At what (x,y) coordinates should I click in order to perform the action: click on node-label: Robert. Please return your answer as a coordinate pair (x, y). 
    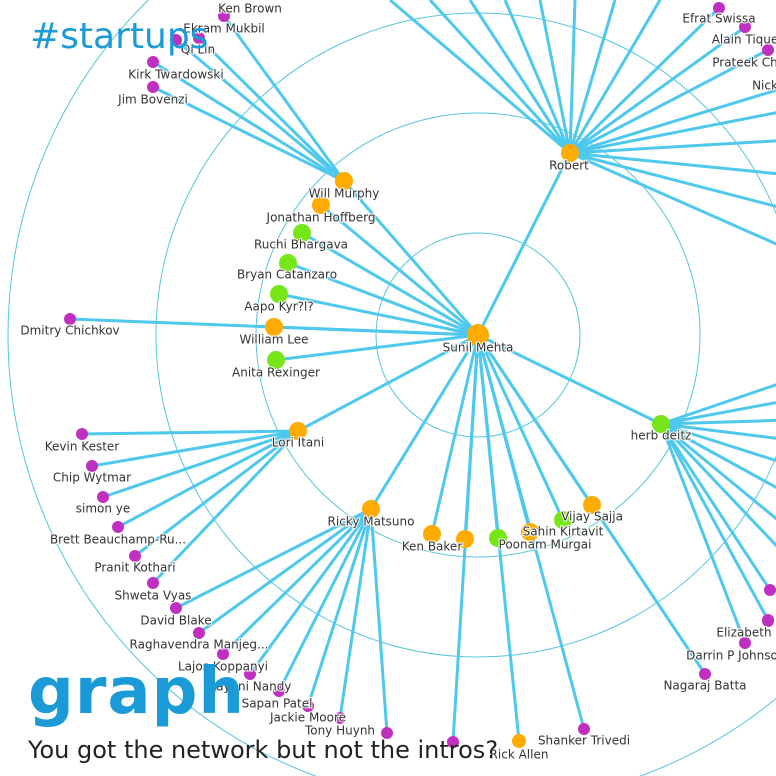
    Looking at the image, I should click on (569, 166).